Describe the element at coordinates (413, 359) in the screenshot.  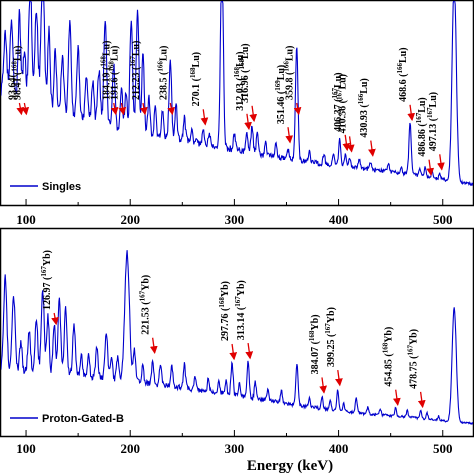
I see `peak-annotation: 478.75 (167Yb)` at that location.